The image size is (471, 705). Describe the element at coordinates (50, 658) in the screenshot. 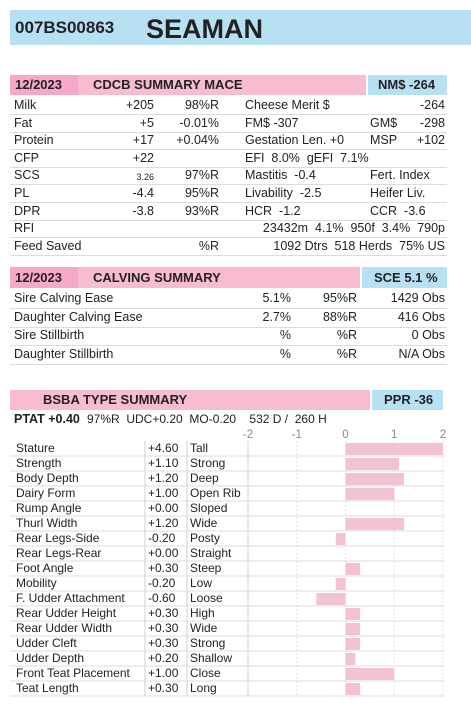

I see `cell-text: Udder Depth` at that location.